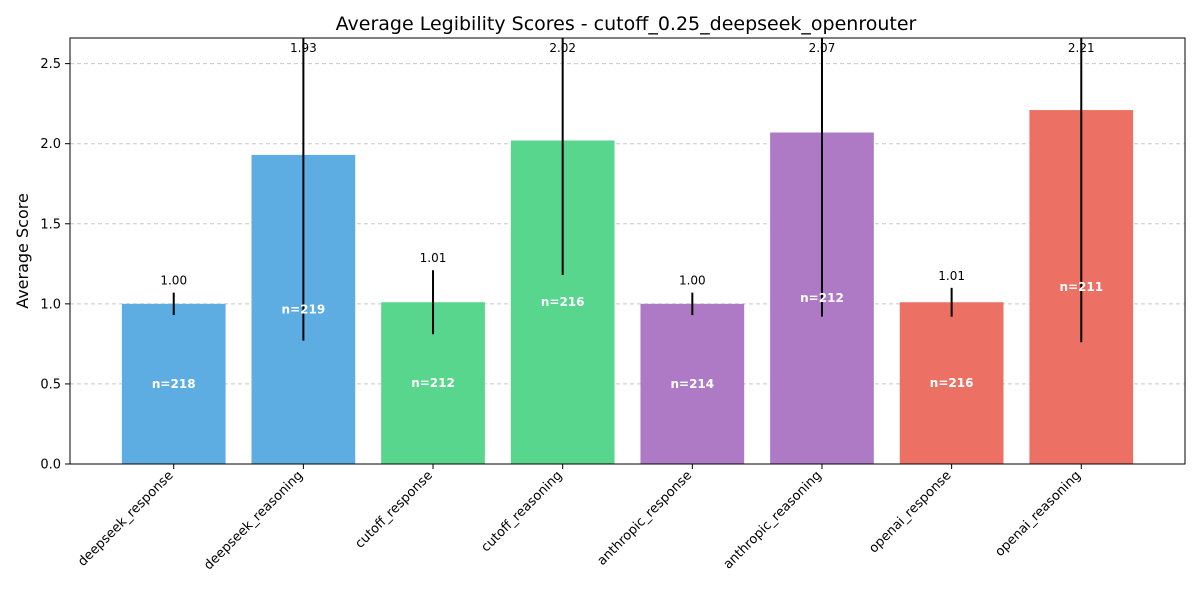 The height and width of the screenshot is (600, 1200). What do you see at coordinates (50, 64) in the screenshot?
I see `y-tick-label: 2.5` at bounding box center [50, 64].